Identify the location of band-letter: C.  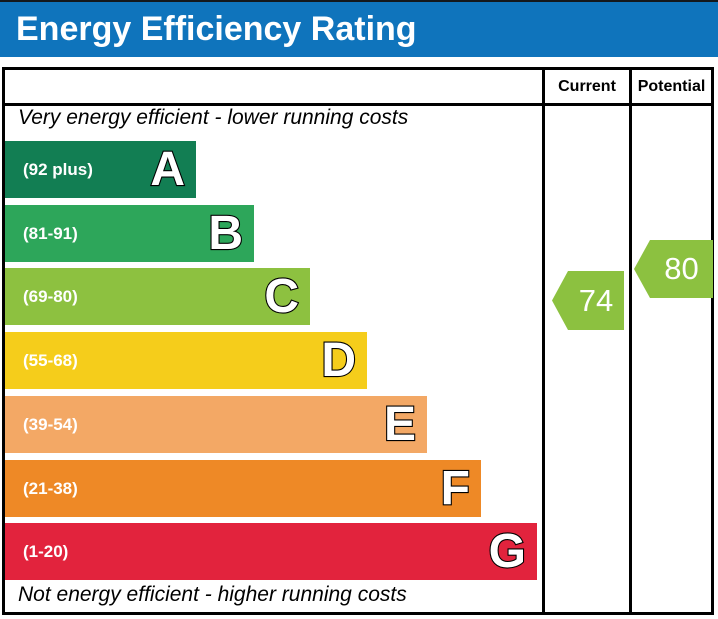
(281, 296).